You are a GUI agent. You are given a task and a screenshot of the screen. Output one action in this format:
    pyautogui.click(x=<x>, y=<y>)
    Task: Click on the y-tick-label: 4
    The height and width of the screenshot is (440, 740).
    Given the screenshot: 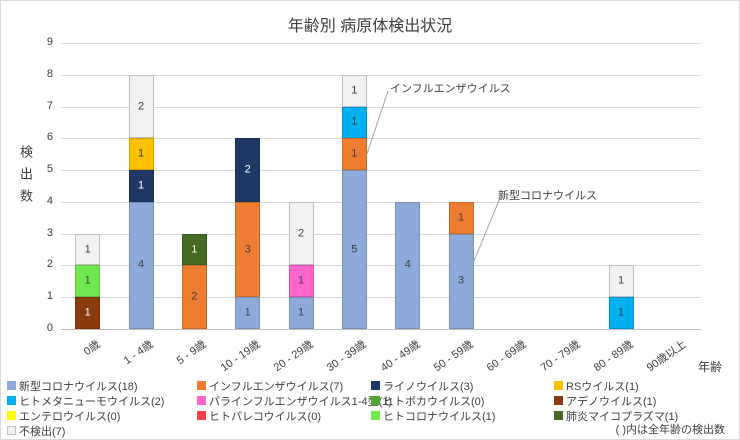 What is the action you would take?
    pyautogui.click(x=49, y=200)
    